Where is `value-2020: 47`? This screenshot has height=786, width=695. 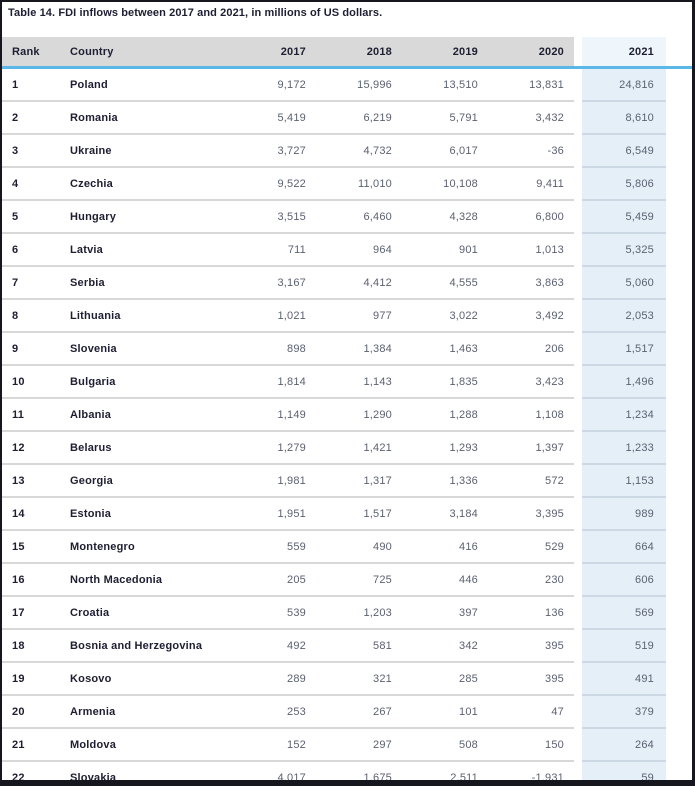 value-2020: 47 is located at coordinates (531, 711).